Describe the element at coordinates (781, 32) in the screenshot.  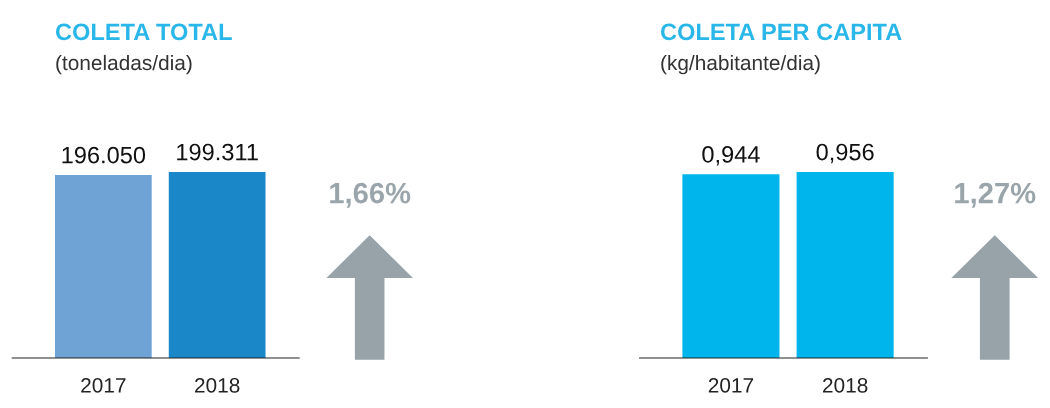
I see `chart-title: COLETA PER CAPITA` at that location.